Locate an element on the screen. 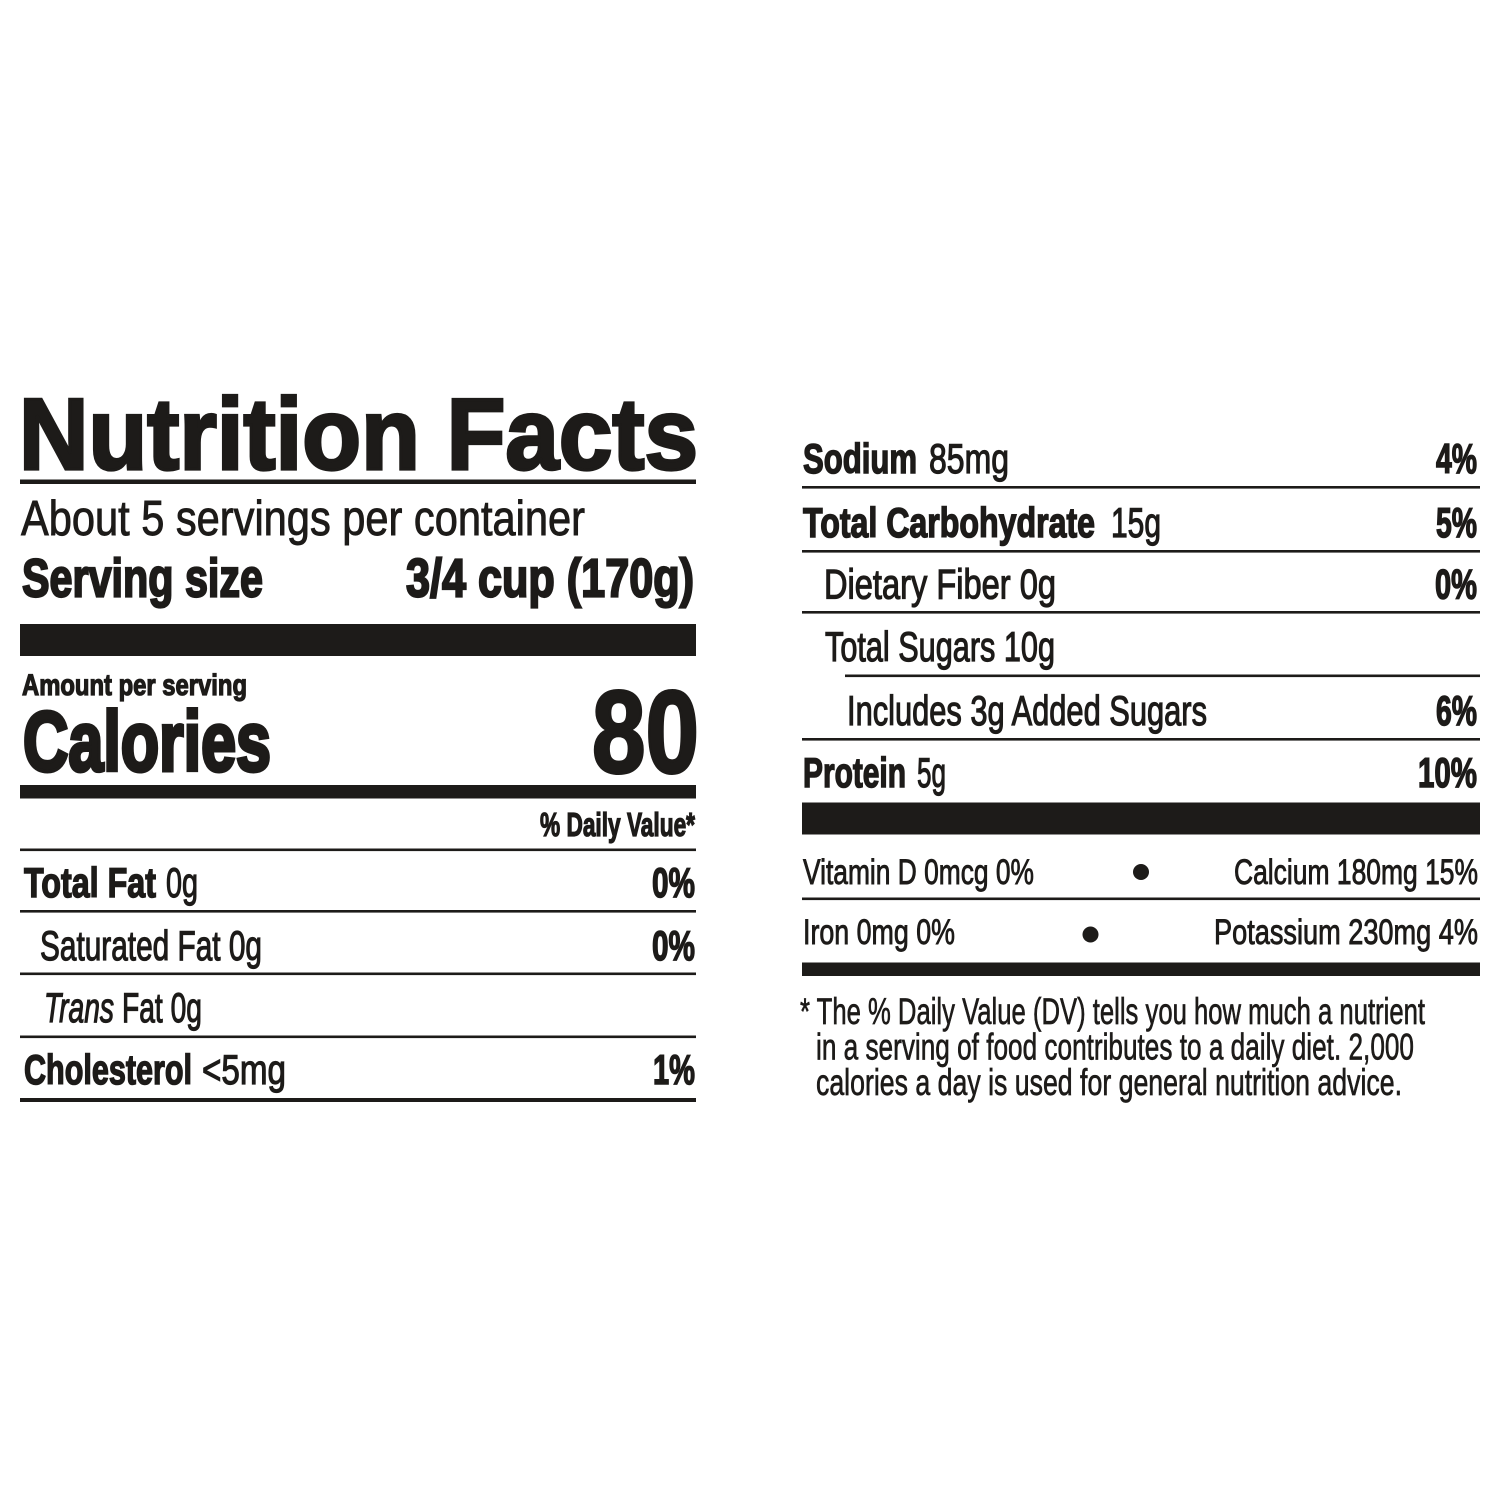 The height and width of the screenshot is (1500, 1500). svg-text: 5% is located at coordinates (1456, 522).